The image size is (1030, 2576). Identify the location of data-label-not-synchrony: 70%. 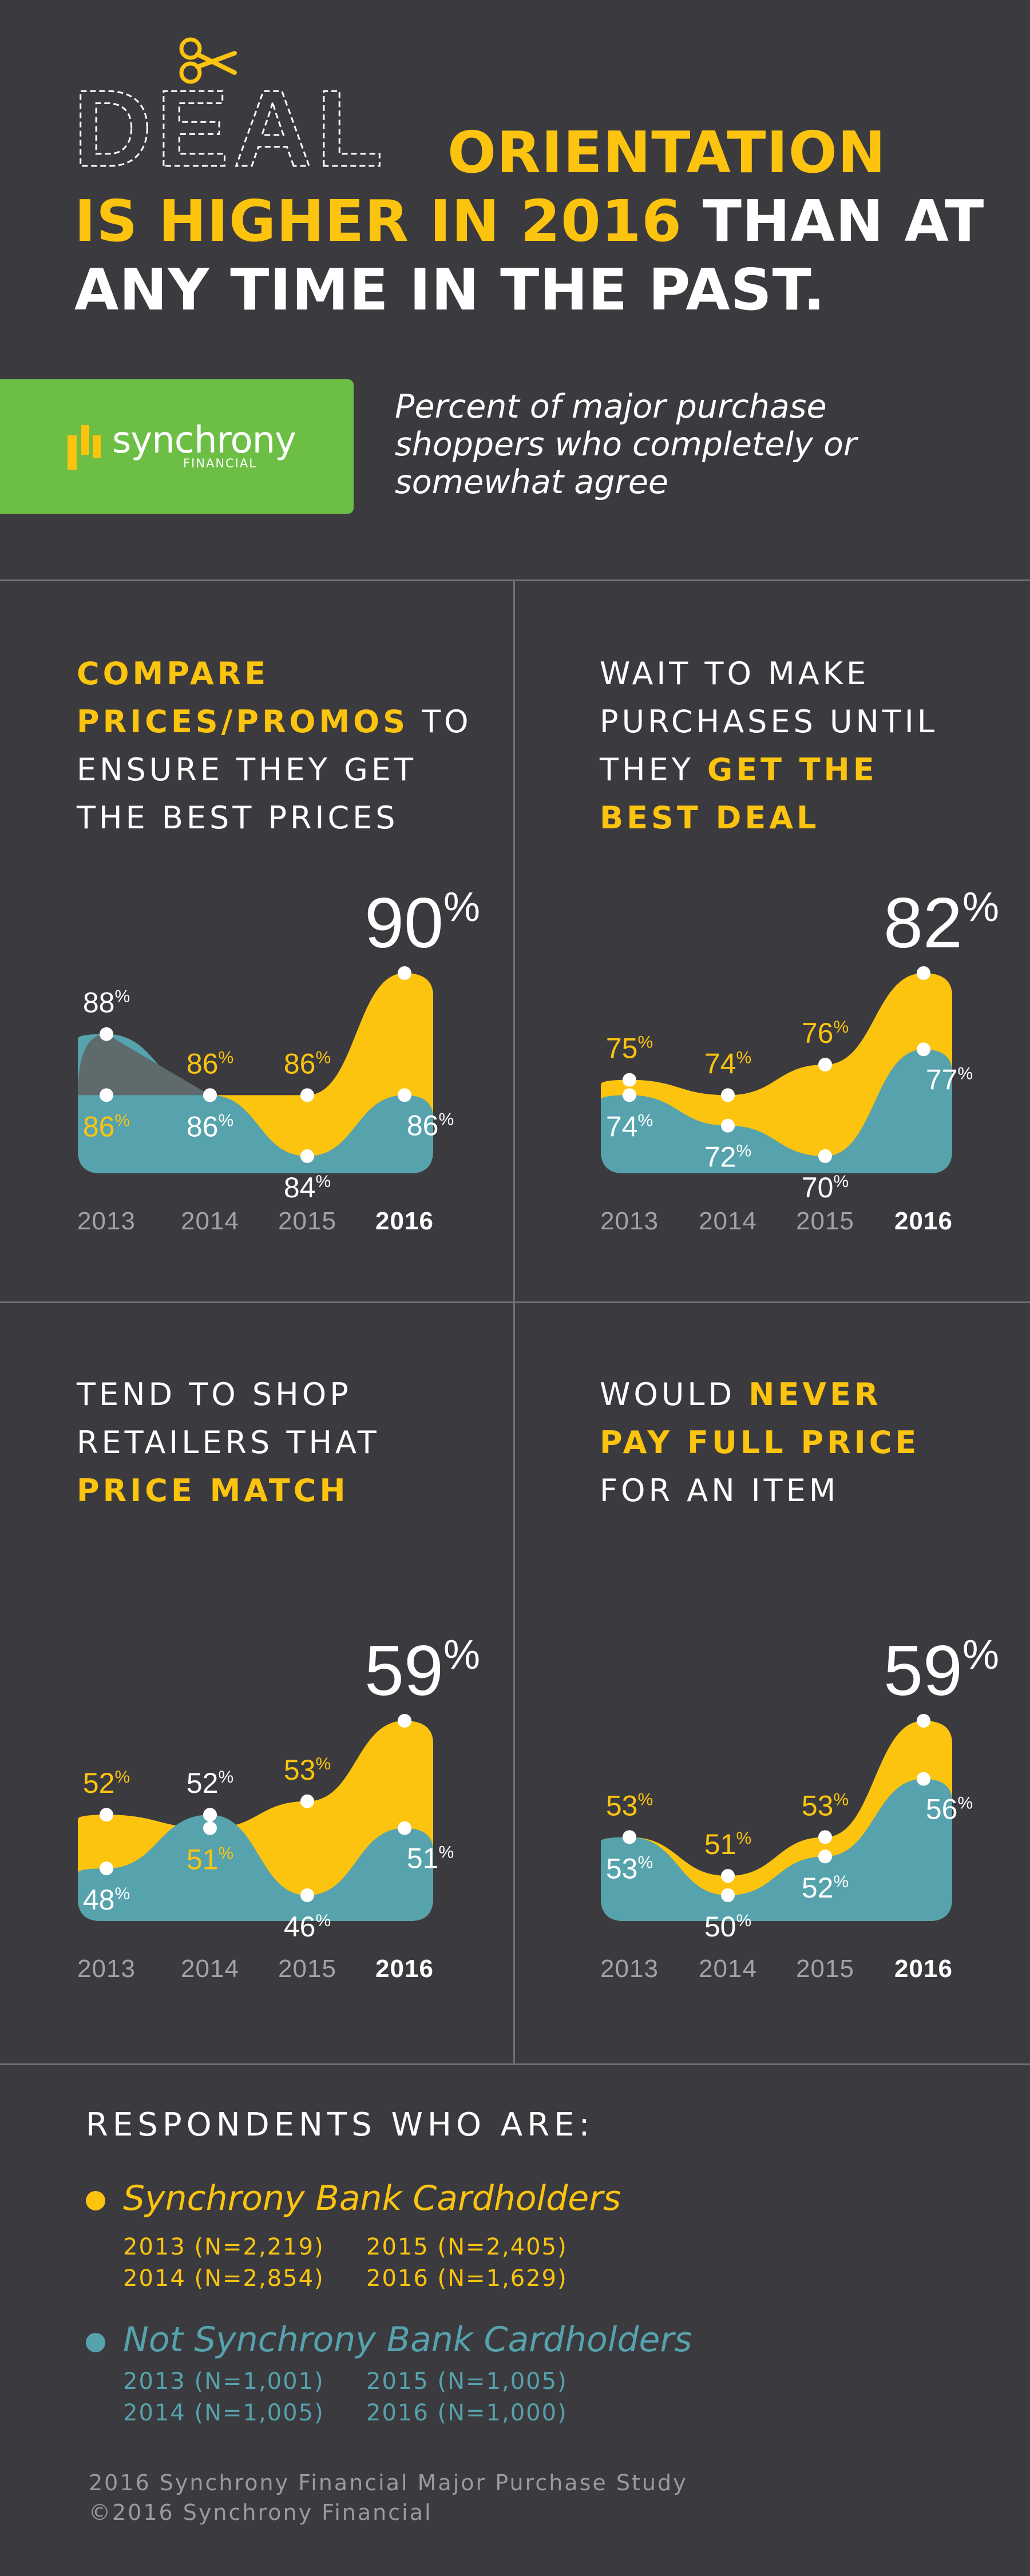
(825, 1188).